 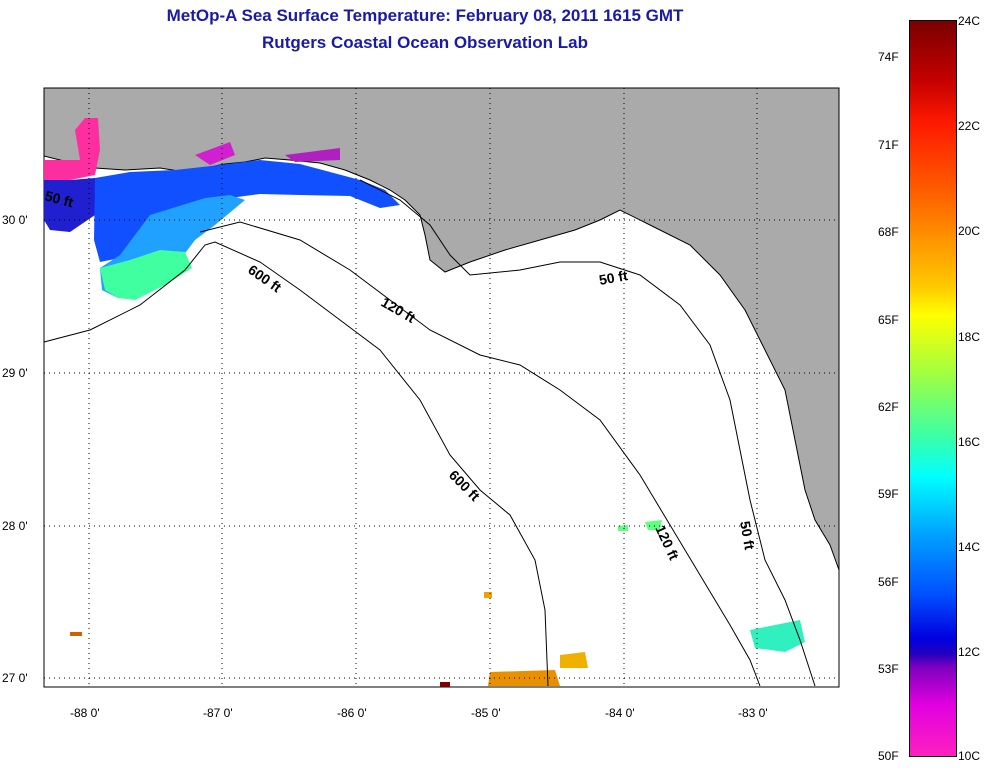 I want to click on temperature-colorbar, so click(x=933, y=388).